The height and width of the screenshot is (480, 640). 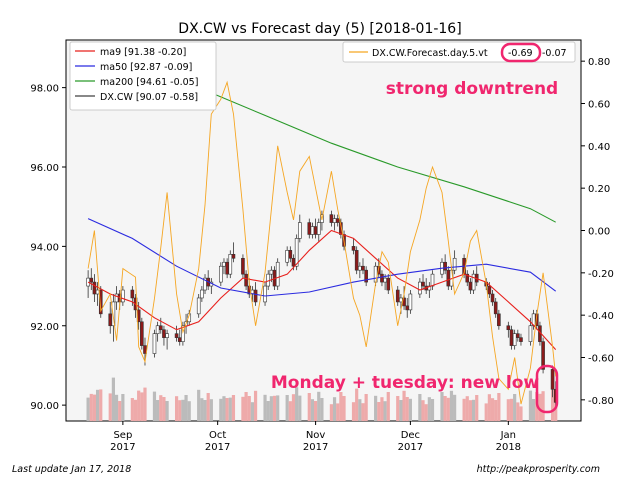 I want to click on y-left-tick-label: 94.00, so click(x=44, y=247).